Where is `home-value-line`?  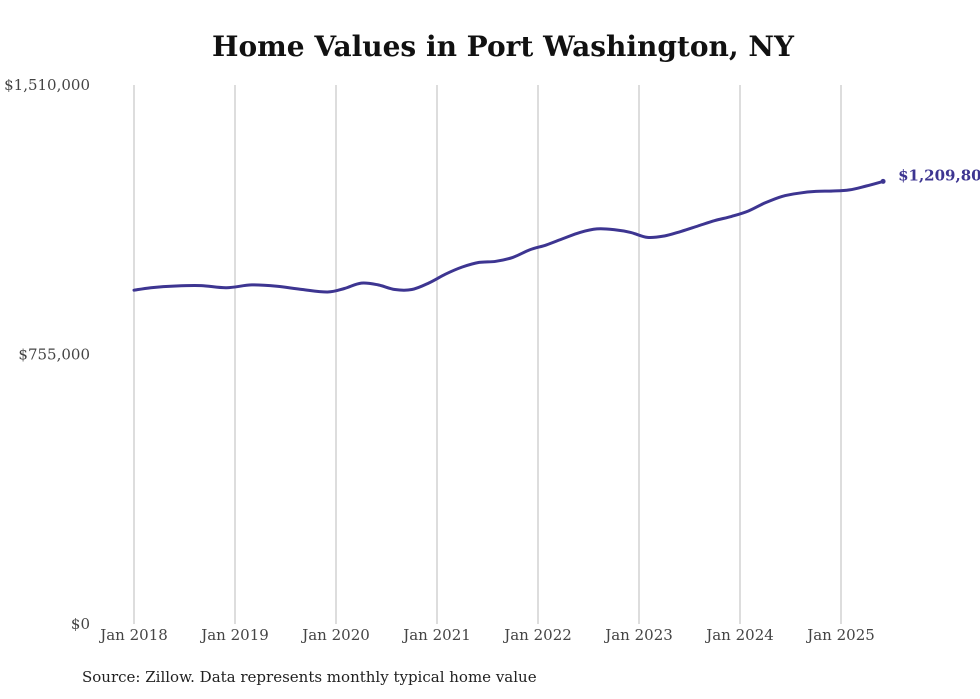 home-value-line is located at coordinates (508, 236).